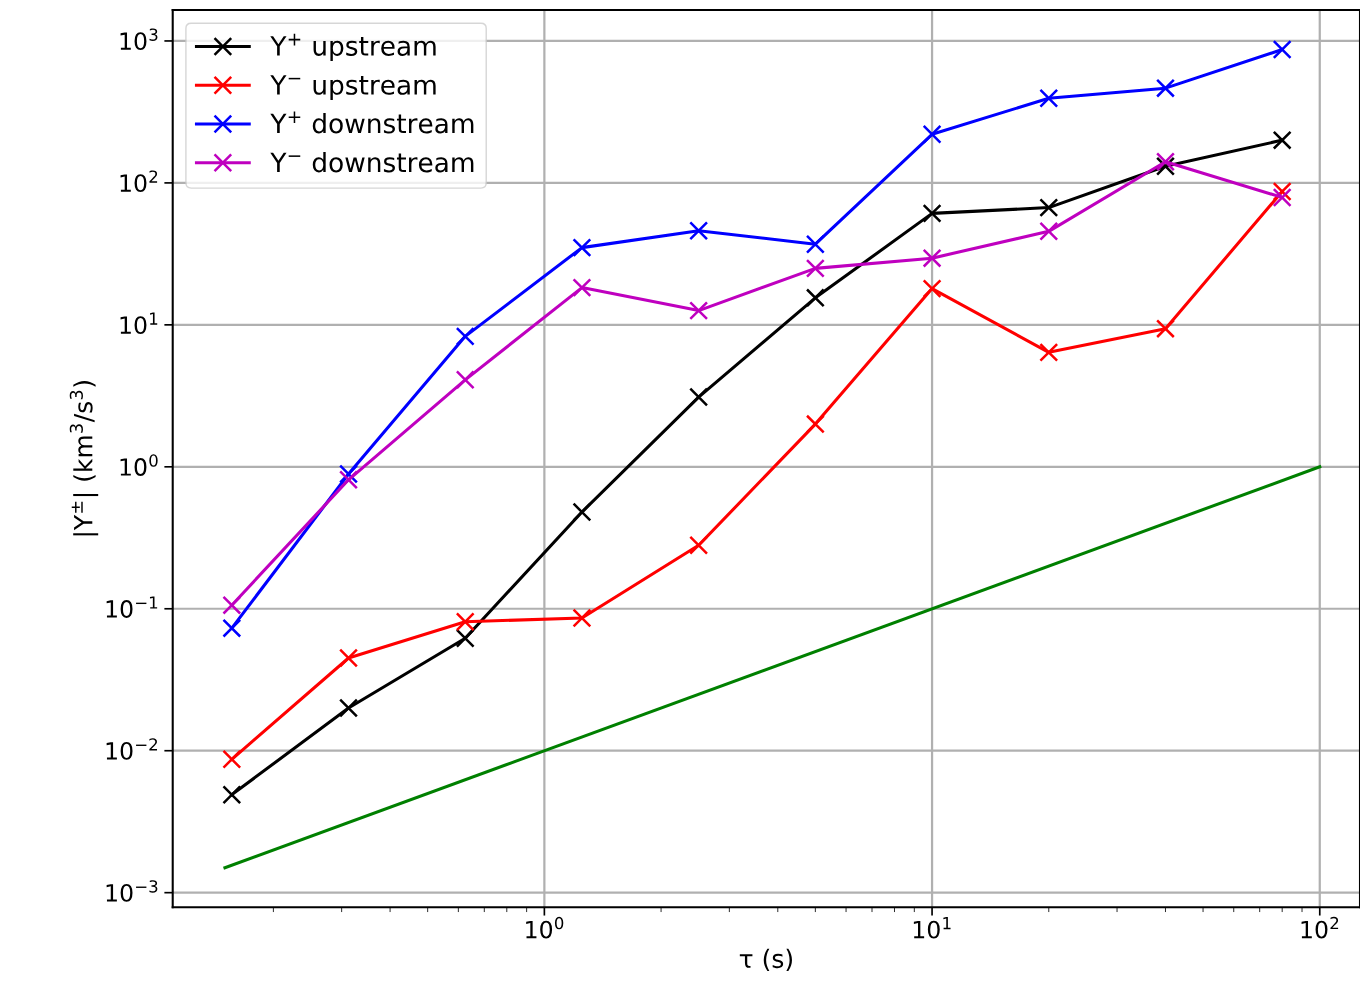 The image size is (1360, 1008). I want to click on y-tick-label: 10$^{2}$, so click(139, 181).